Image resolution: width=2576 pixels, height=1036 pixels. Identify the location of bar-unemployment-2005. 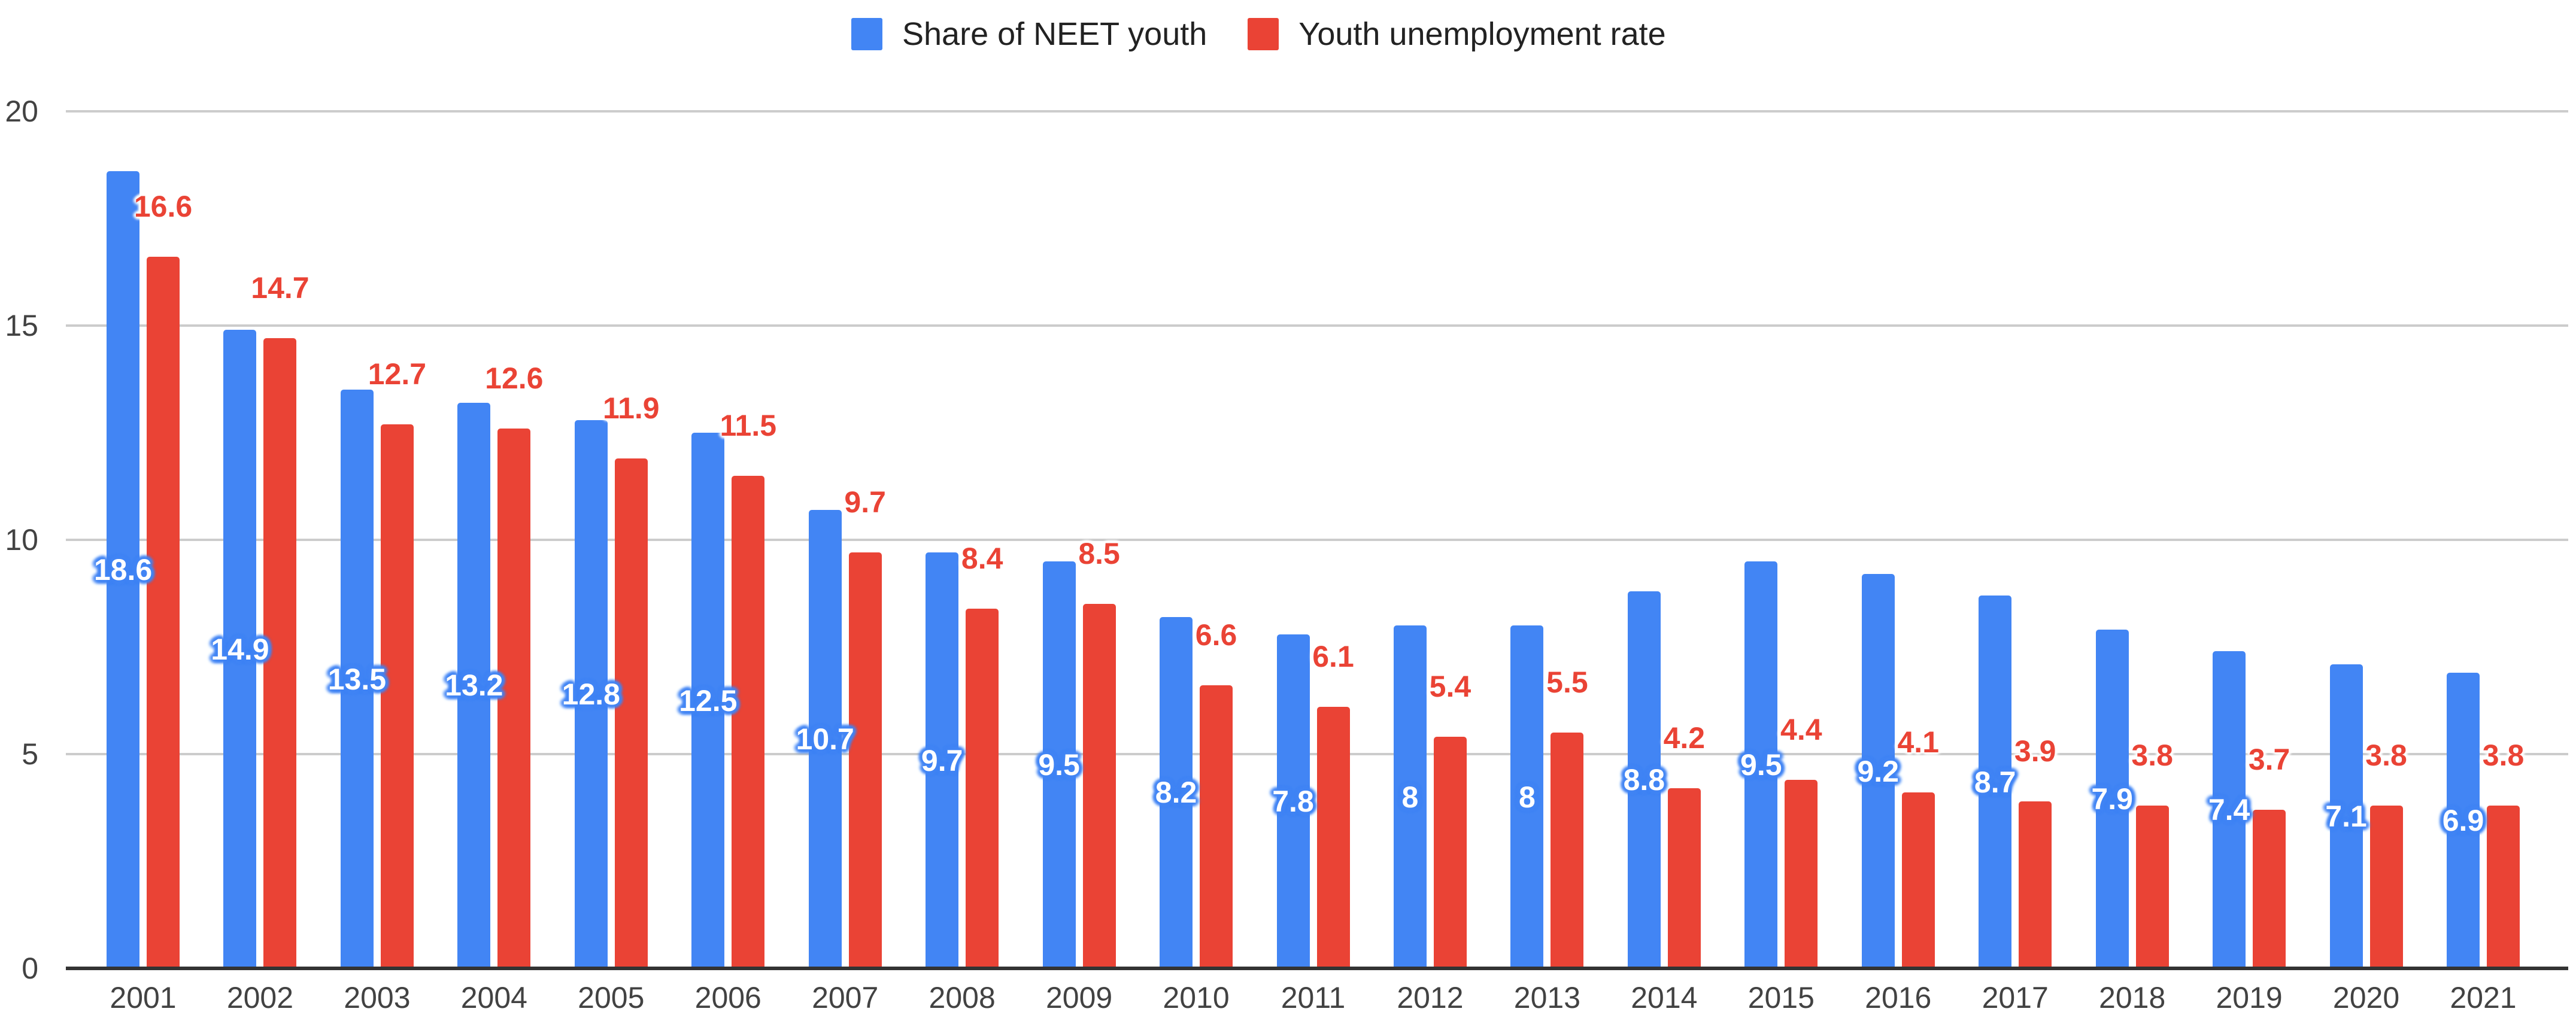
(631, 713).